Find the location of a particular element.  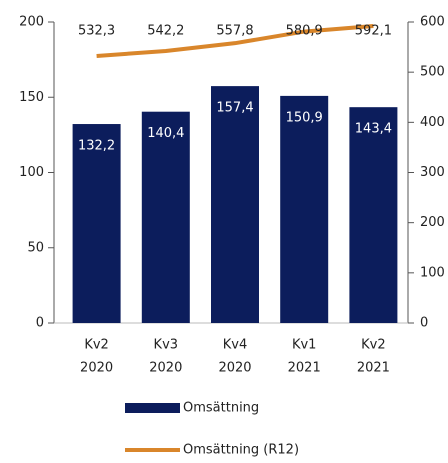

bar-label: 157,4 is located at coordinates (234, 108).